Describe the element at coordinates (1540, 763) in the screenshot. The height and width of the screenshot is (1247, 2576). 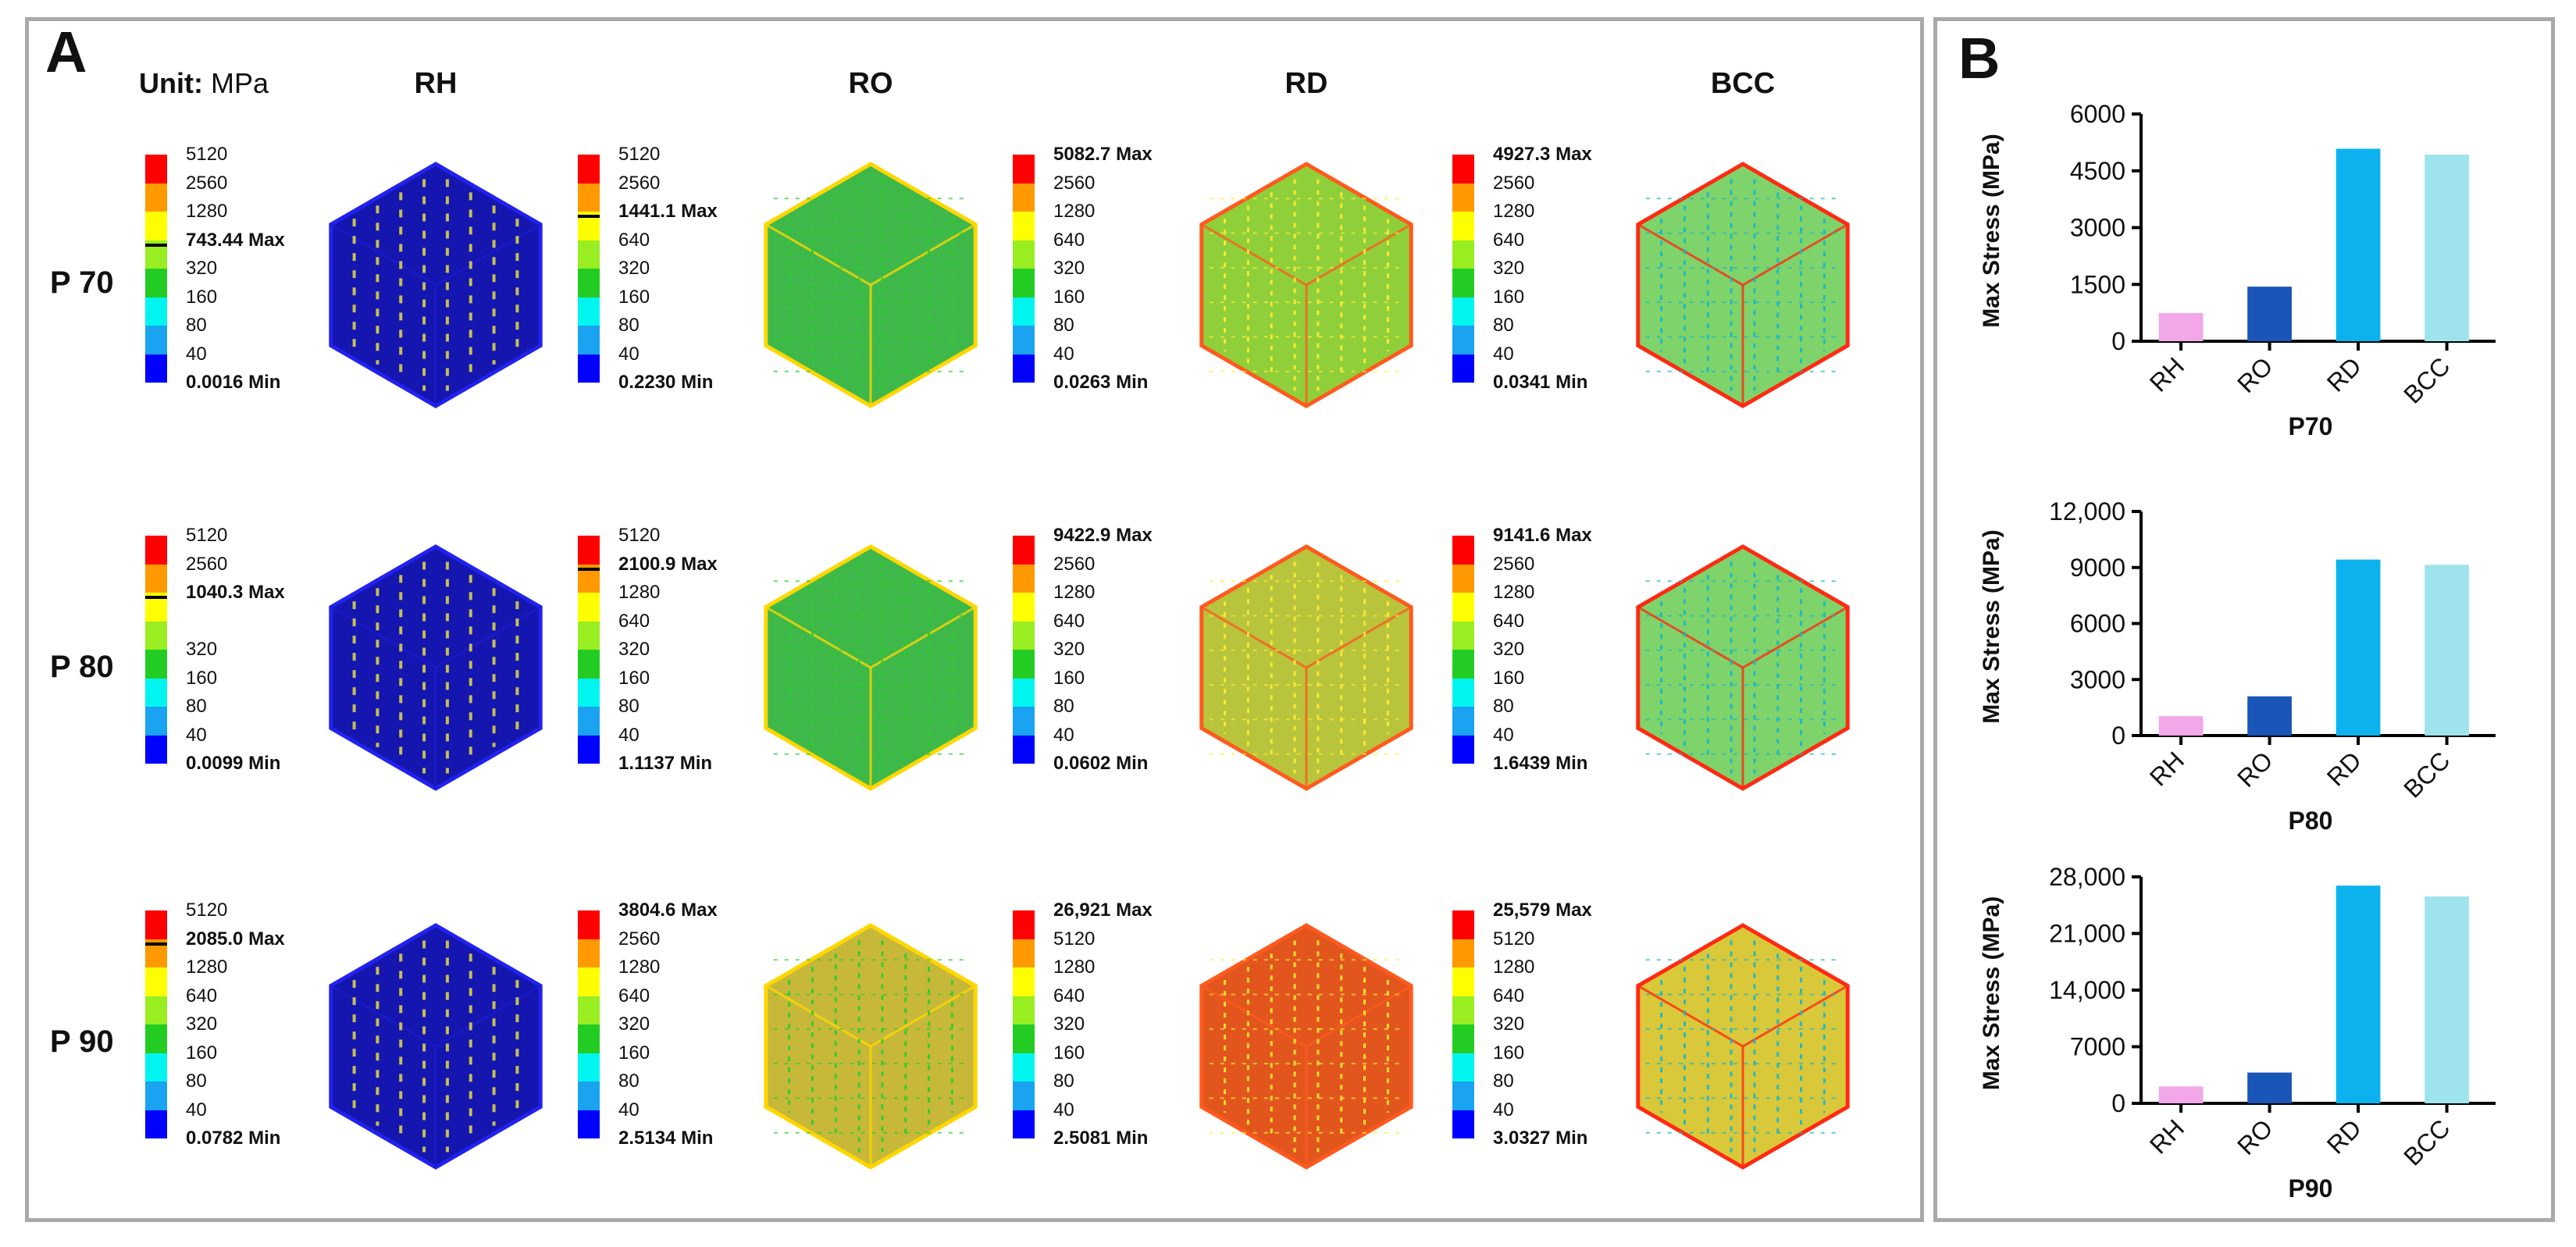
I see `legend-level-label: 1.6439 Min` at that location.